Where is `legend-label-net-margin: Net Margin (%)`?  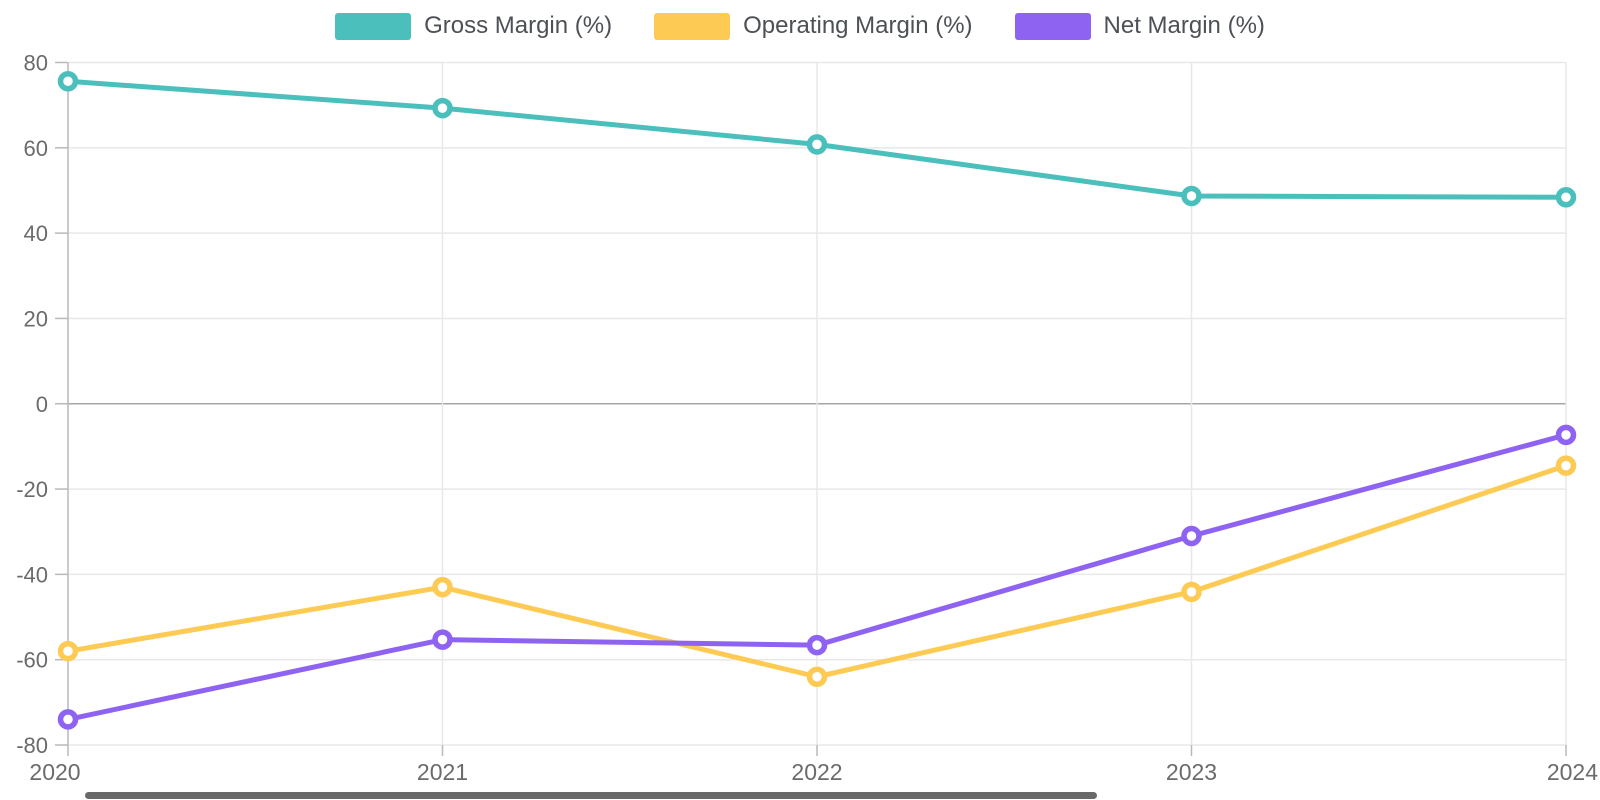
legend-label-net-margin: Net Margin (%) is located at coordinates (1184, 25).